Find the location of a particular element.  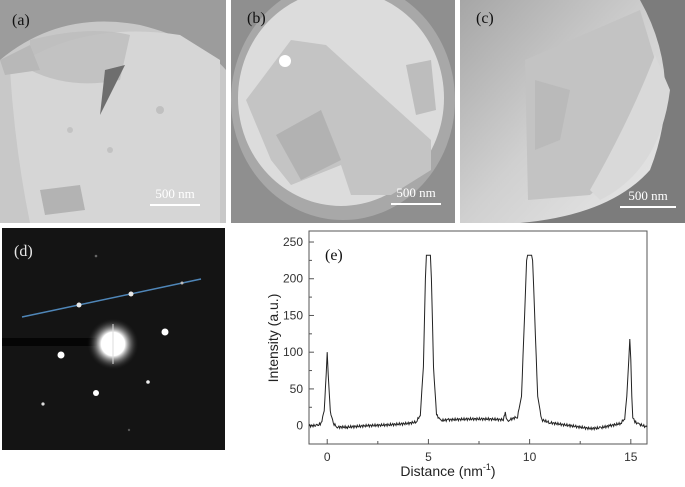

scale-bar-label-a: 500 nm is located at coordinates (175, 193).